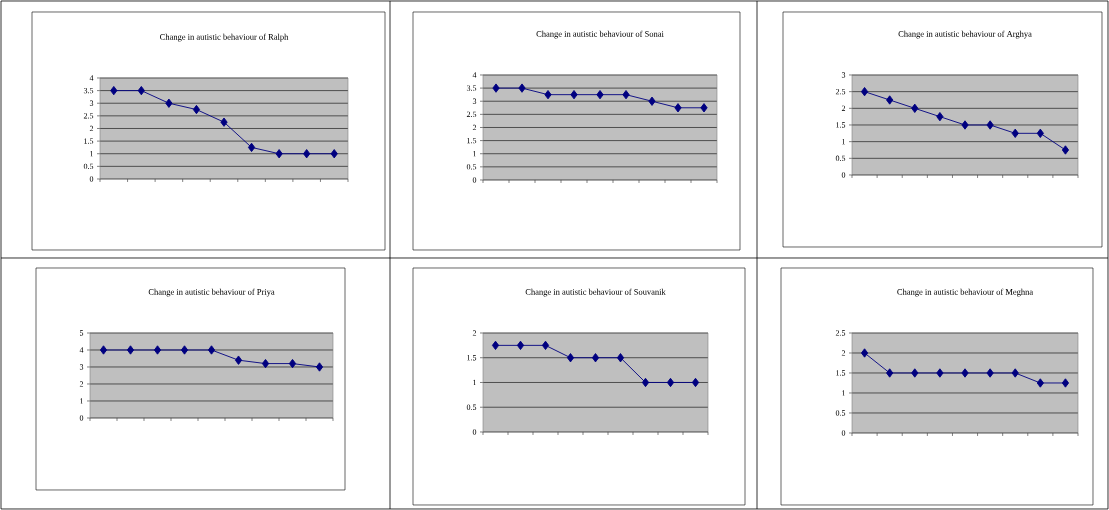  Describe the element at coordinates (211, 292) in the screenshot. I see `chart-title: Change in autistic behaviour of Priya` at that location.